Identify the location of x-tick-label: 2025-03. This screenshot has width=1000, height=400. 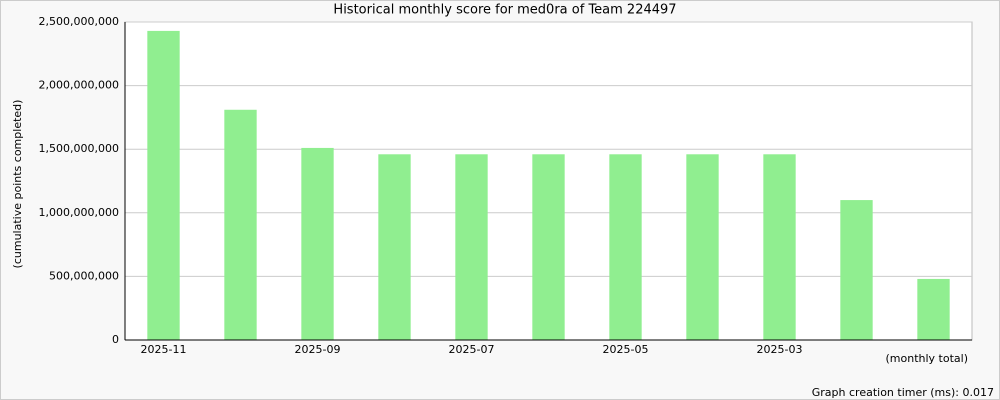
(780, 349).